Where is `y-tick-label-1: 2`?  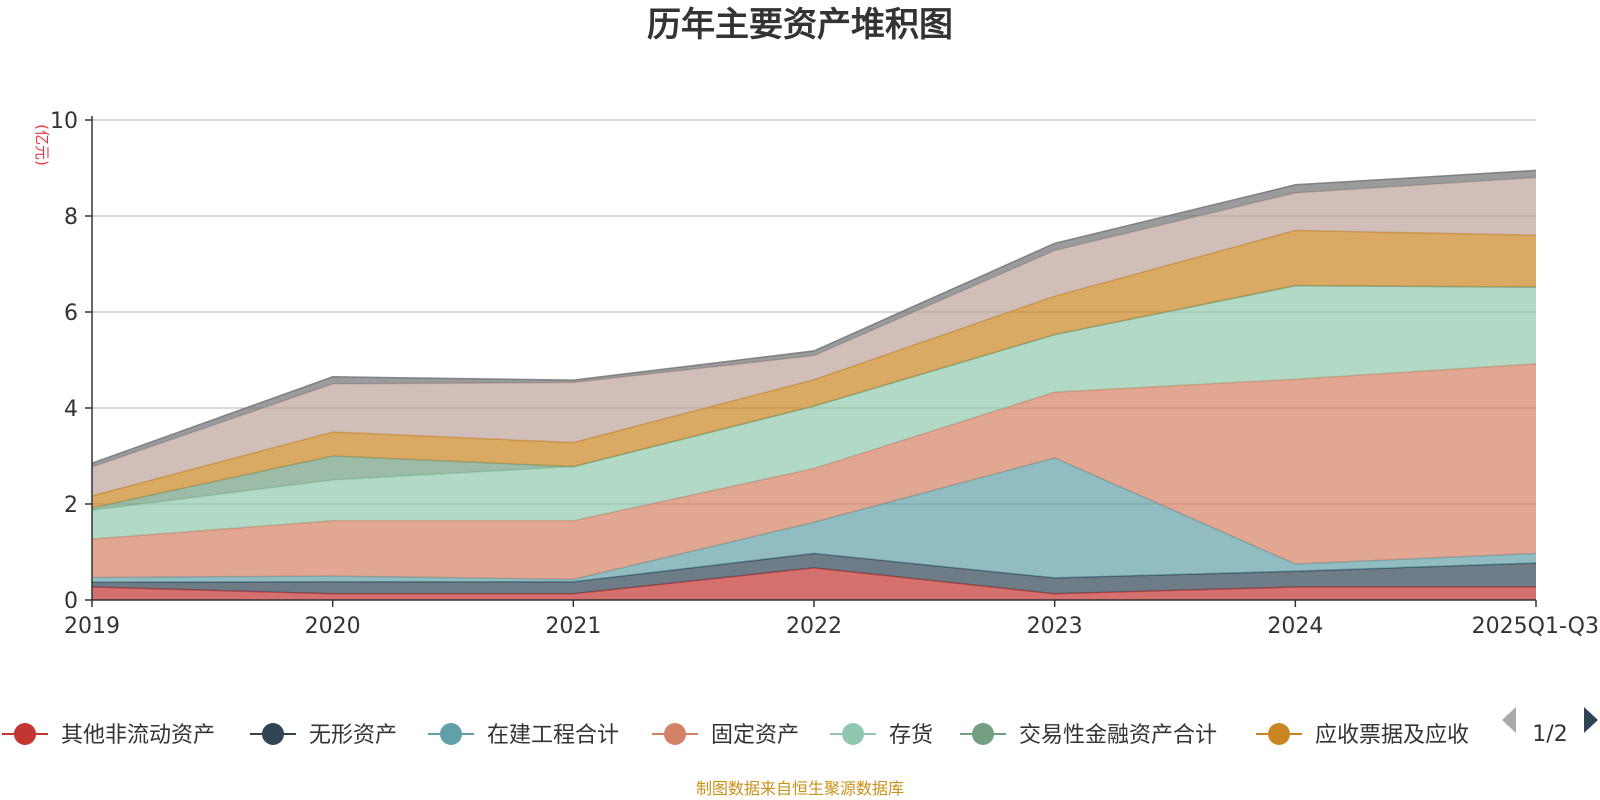 y-tick-label-1: 2 is located at coordinates (71, 505).